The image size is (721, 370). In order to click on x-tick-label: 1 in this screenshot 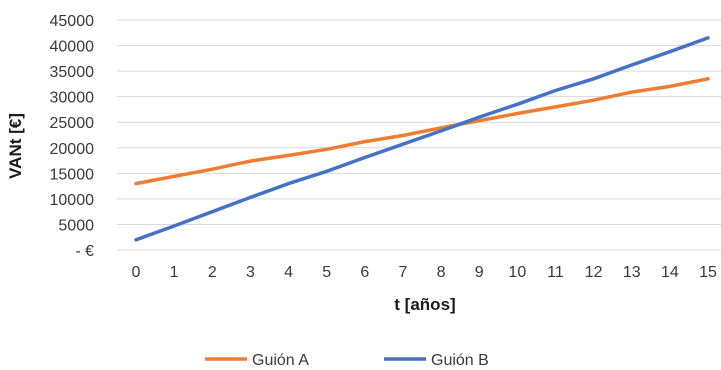, I will do `click(174, 272)`.